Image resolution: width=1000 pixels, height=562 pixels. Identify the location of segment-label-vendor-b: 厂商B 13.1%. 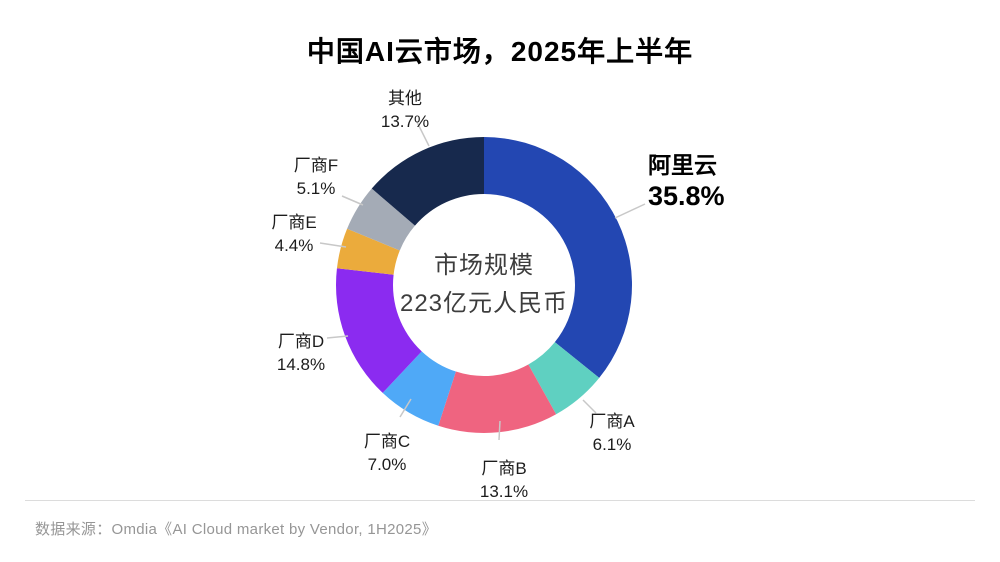
(504, 480).